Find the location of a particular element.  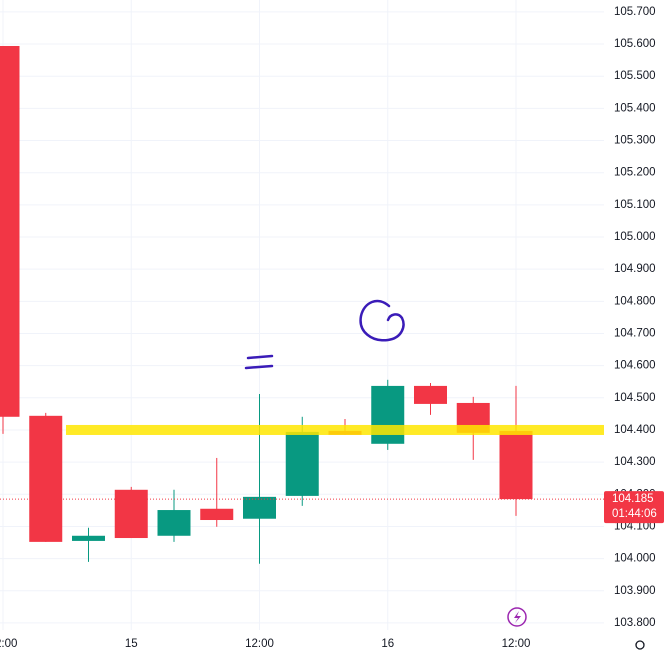

y-tick-label: 104.500 is located at coordinates (635, 398).